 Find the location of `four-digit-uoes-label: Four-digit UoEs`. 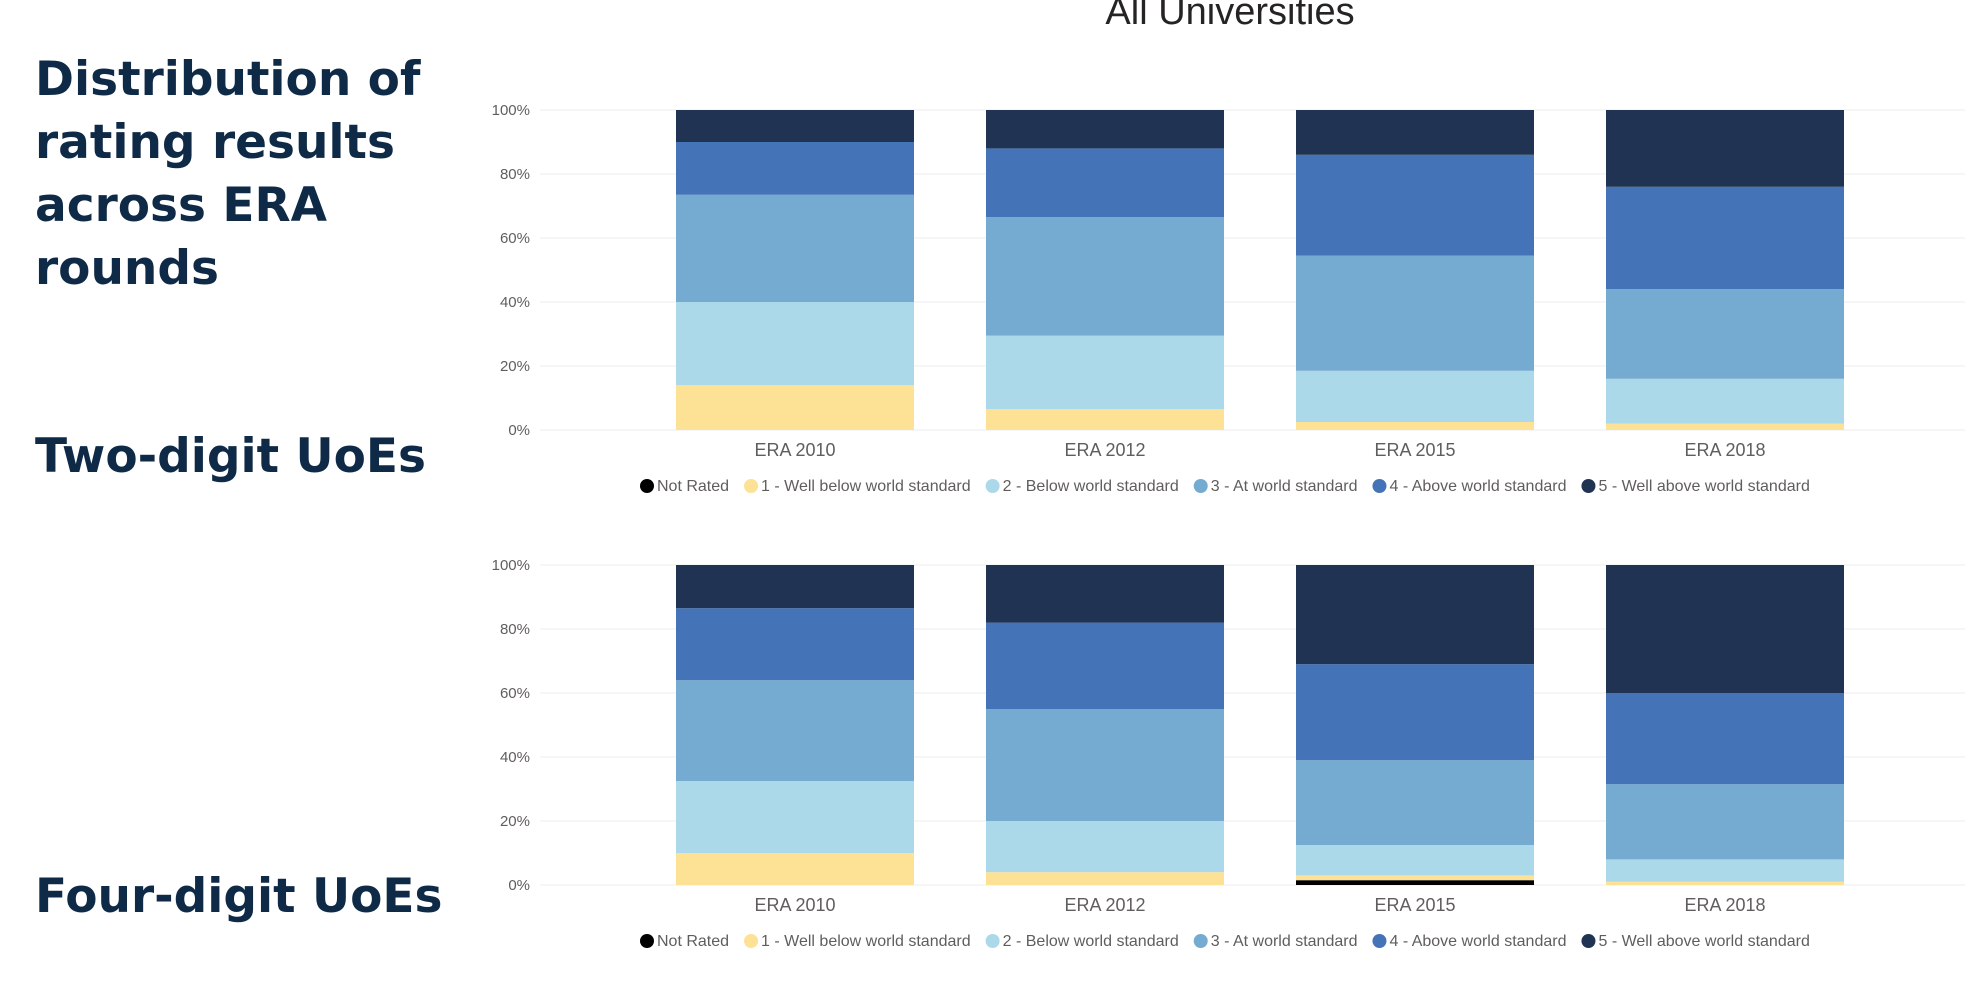

four-digit-uoes-label: Four-digit UoEs is located at coordinates (239, 896).